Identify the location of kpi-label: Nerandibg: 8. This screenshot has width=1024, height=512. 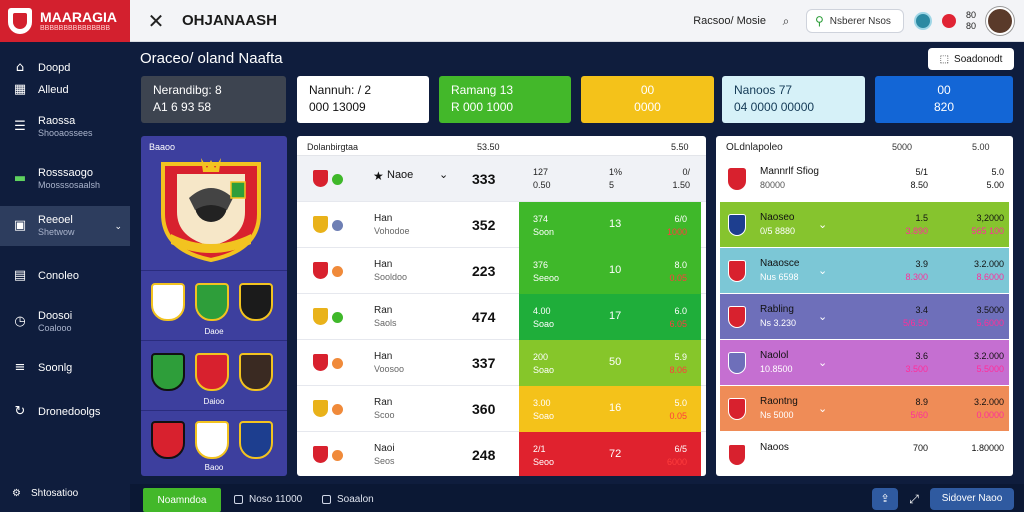
(187, 90).